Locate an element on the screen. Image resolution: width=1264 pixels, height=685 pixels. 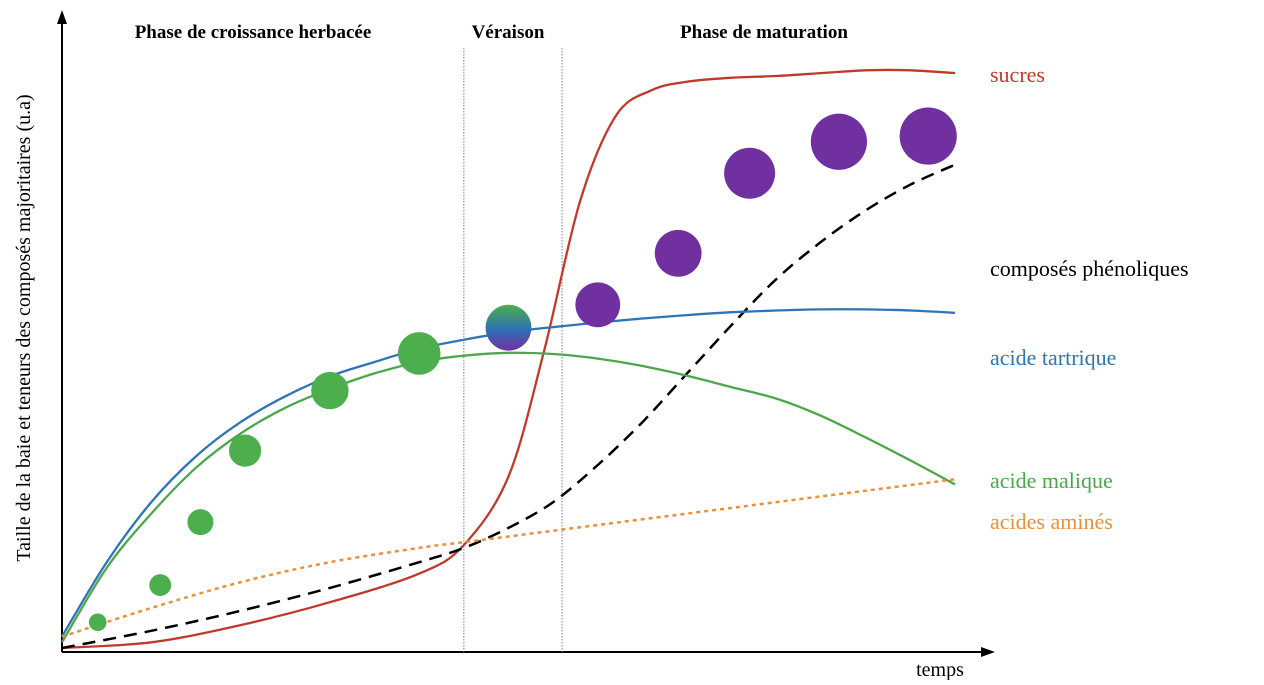
y-axis-arrow-icon is located at coordinates (62, 17).